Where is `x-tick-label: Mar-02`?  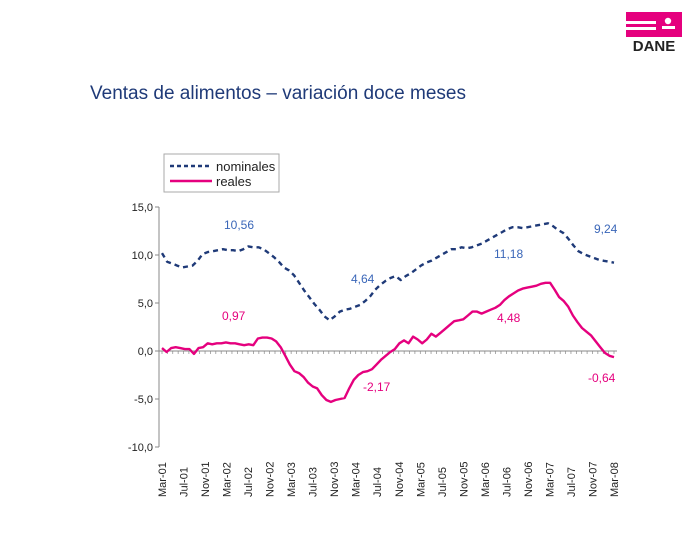
x-tick-label: Mar-02 is located at coordinates (228, 479).